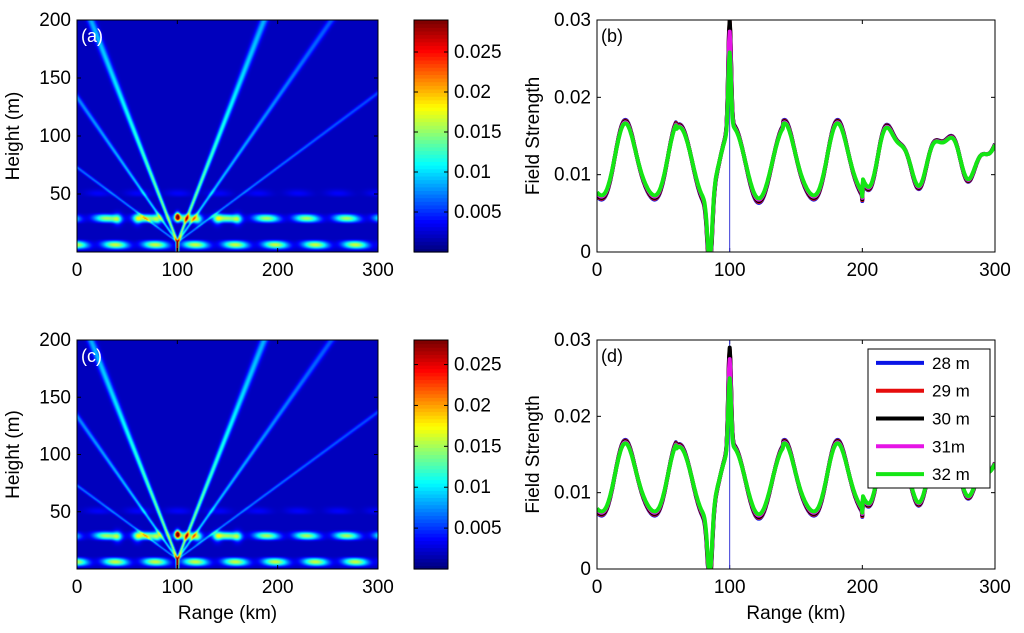 The image size is (1024, 633). I want to click on y-tick-label: 0.02, so click(572, 416).